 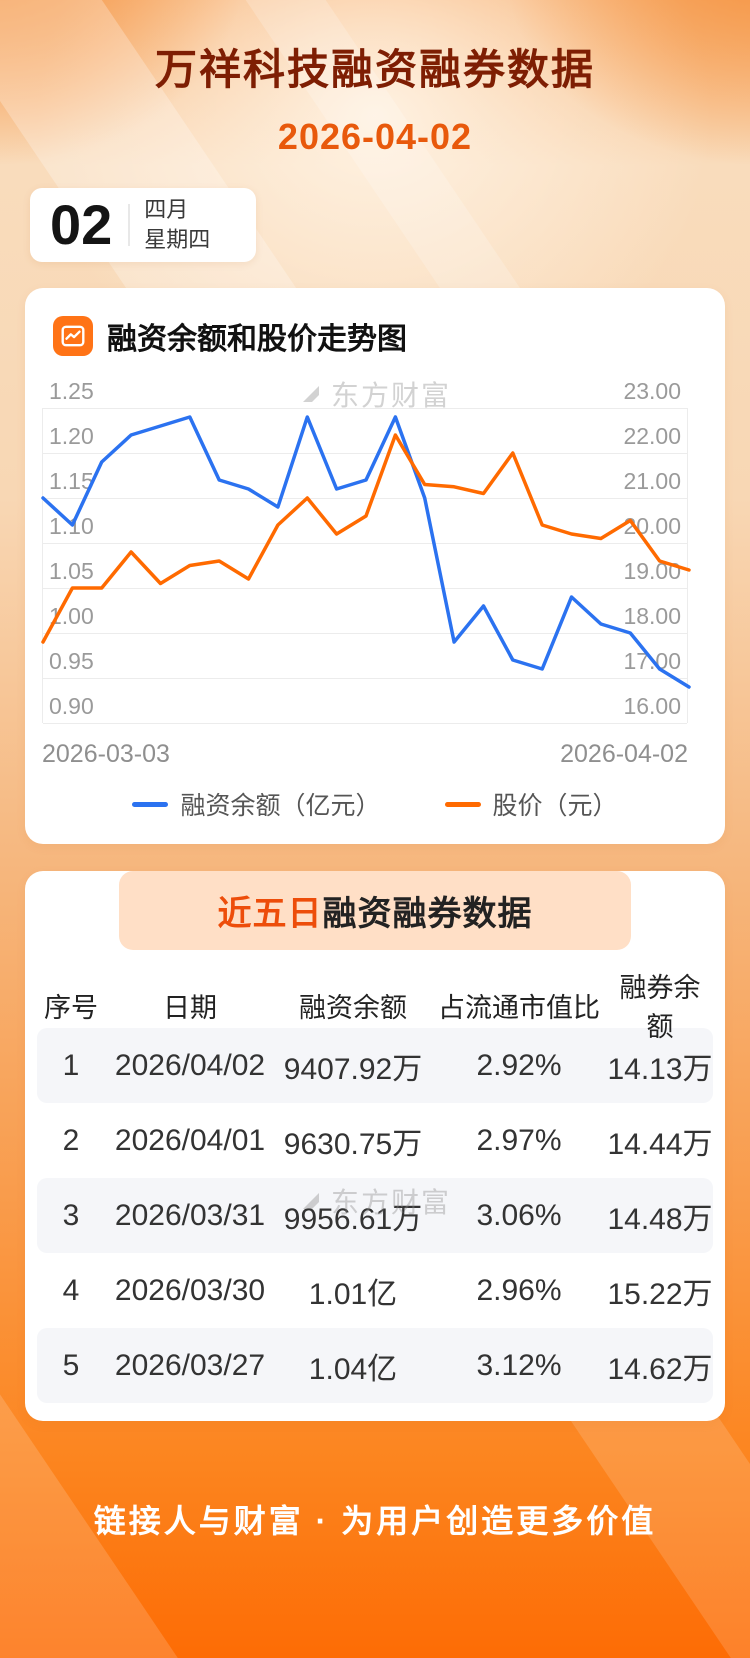 What do you see at coordinates (177, 240) in the screenshot?
I see `date-badge-weekday: 星期四` at bounding box center [177, 240].